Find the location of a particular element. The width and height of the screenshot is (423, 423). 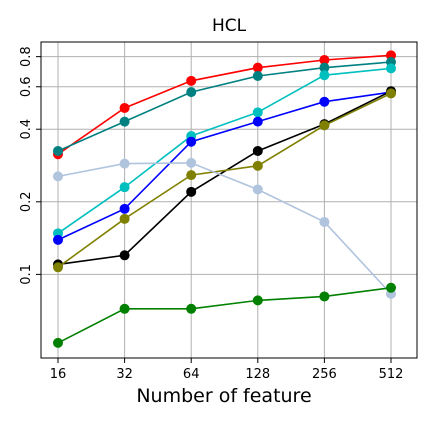

x-tick-label: 32 is located at coordinates (124, 374).